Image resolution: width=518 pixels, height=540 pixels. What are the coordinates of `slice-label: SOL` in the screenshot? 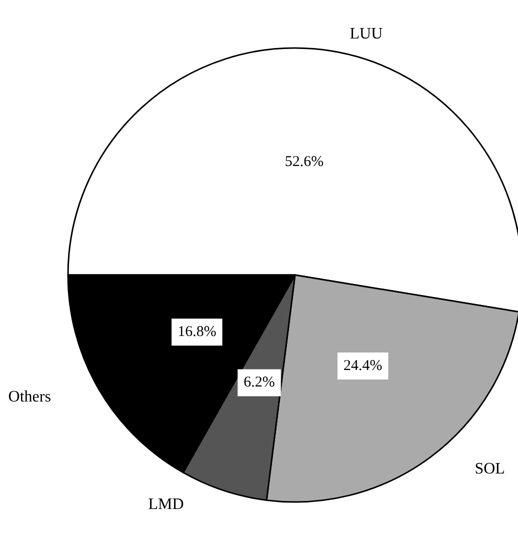 It's located at (489, 469).